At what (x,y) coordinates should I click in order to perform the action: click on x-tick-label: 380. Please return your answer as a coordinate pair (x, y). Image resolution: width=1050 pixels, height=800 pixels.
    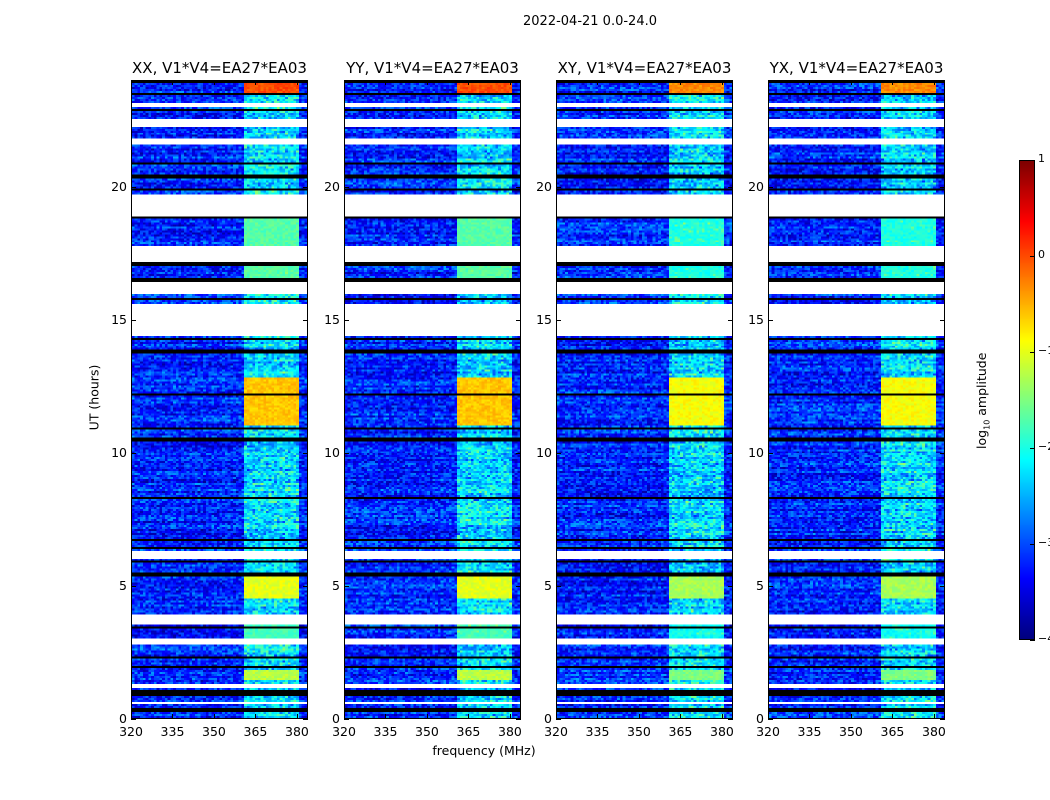
    Looking at the image, I should click on (722, 731).